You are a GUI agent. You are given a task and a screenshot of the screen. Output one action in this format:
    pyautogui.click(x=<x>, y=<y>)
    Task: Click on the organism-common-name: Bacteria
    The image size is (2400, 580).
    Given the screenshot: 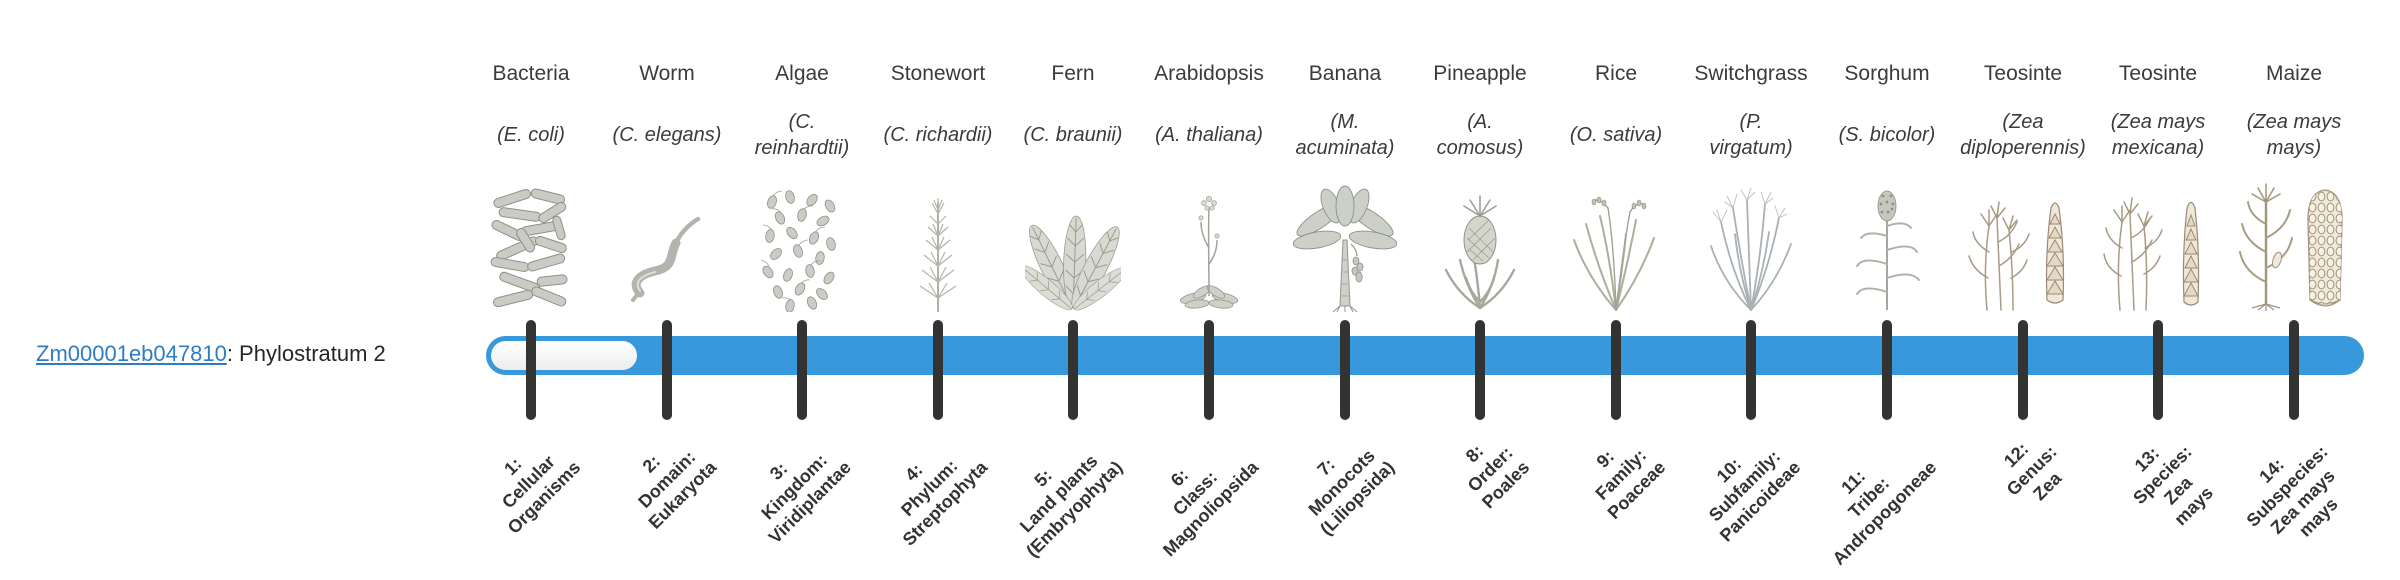 What is the action you would take?
    pyautogui.click(x=531, y=73)
    